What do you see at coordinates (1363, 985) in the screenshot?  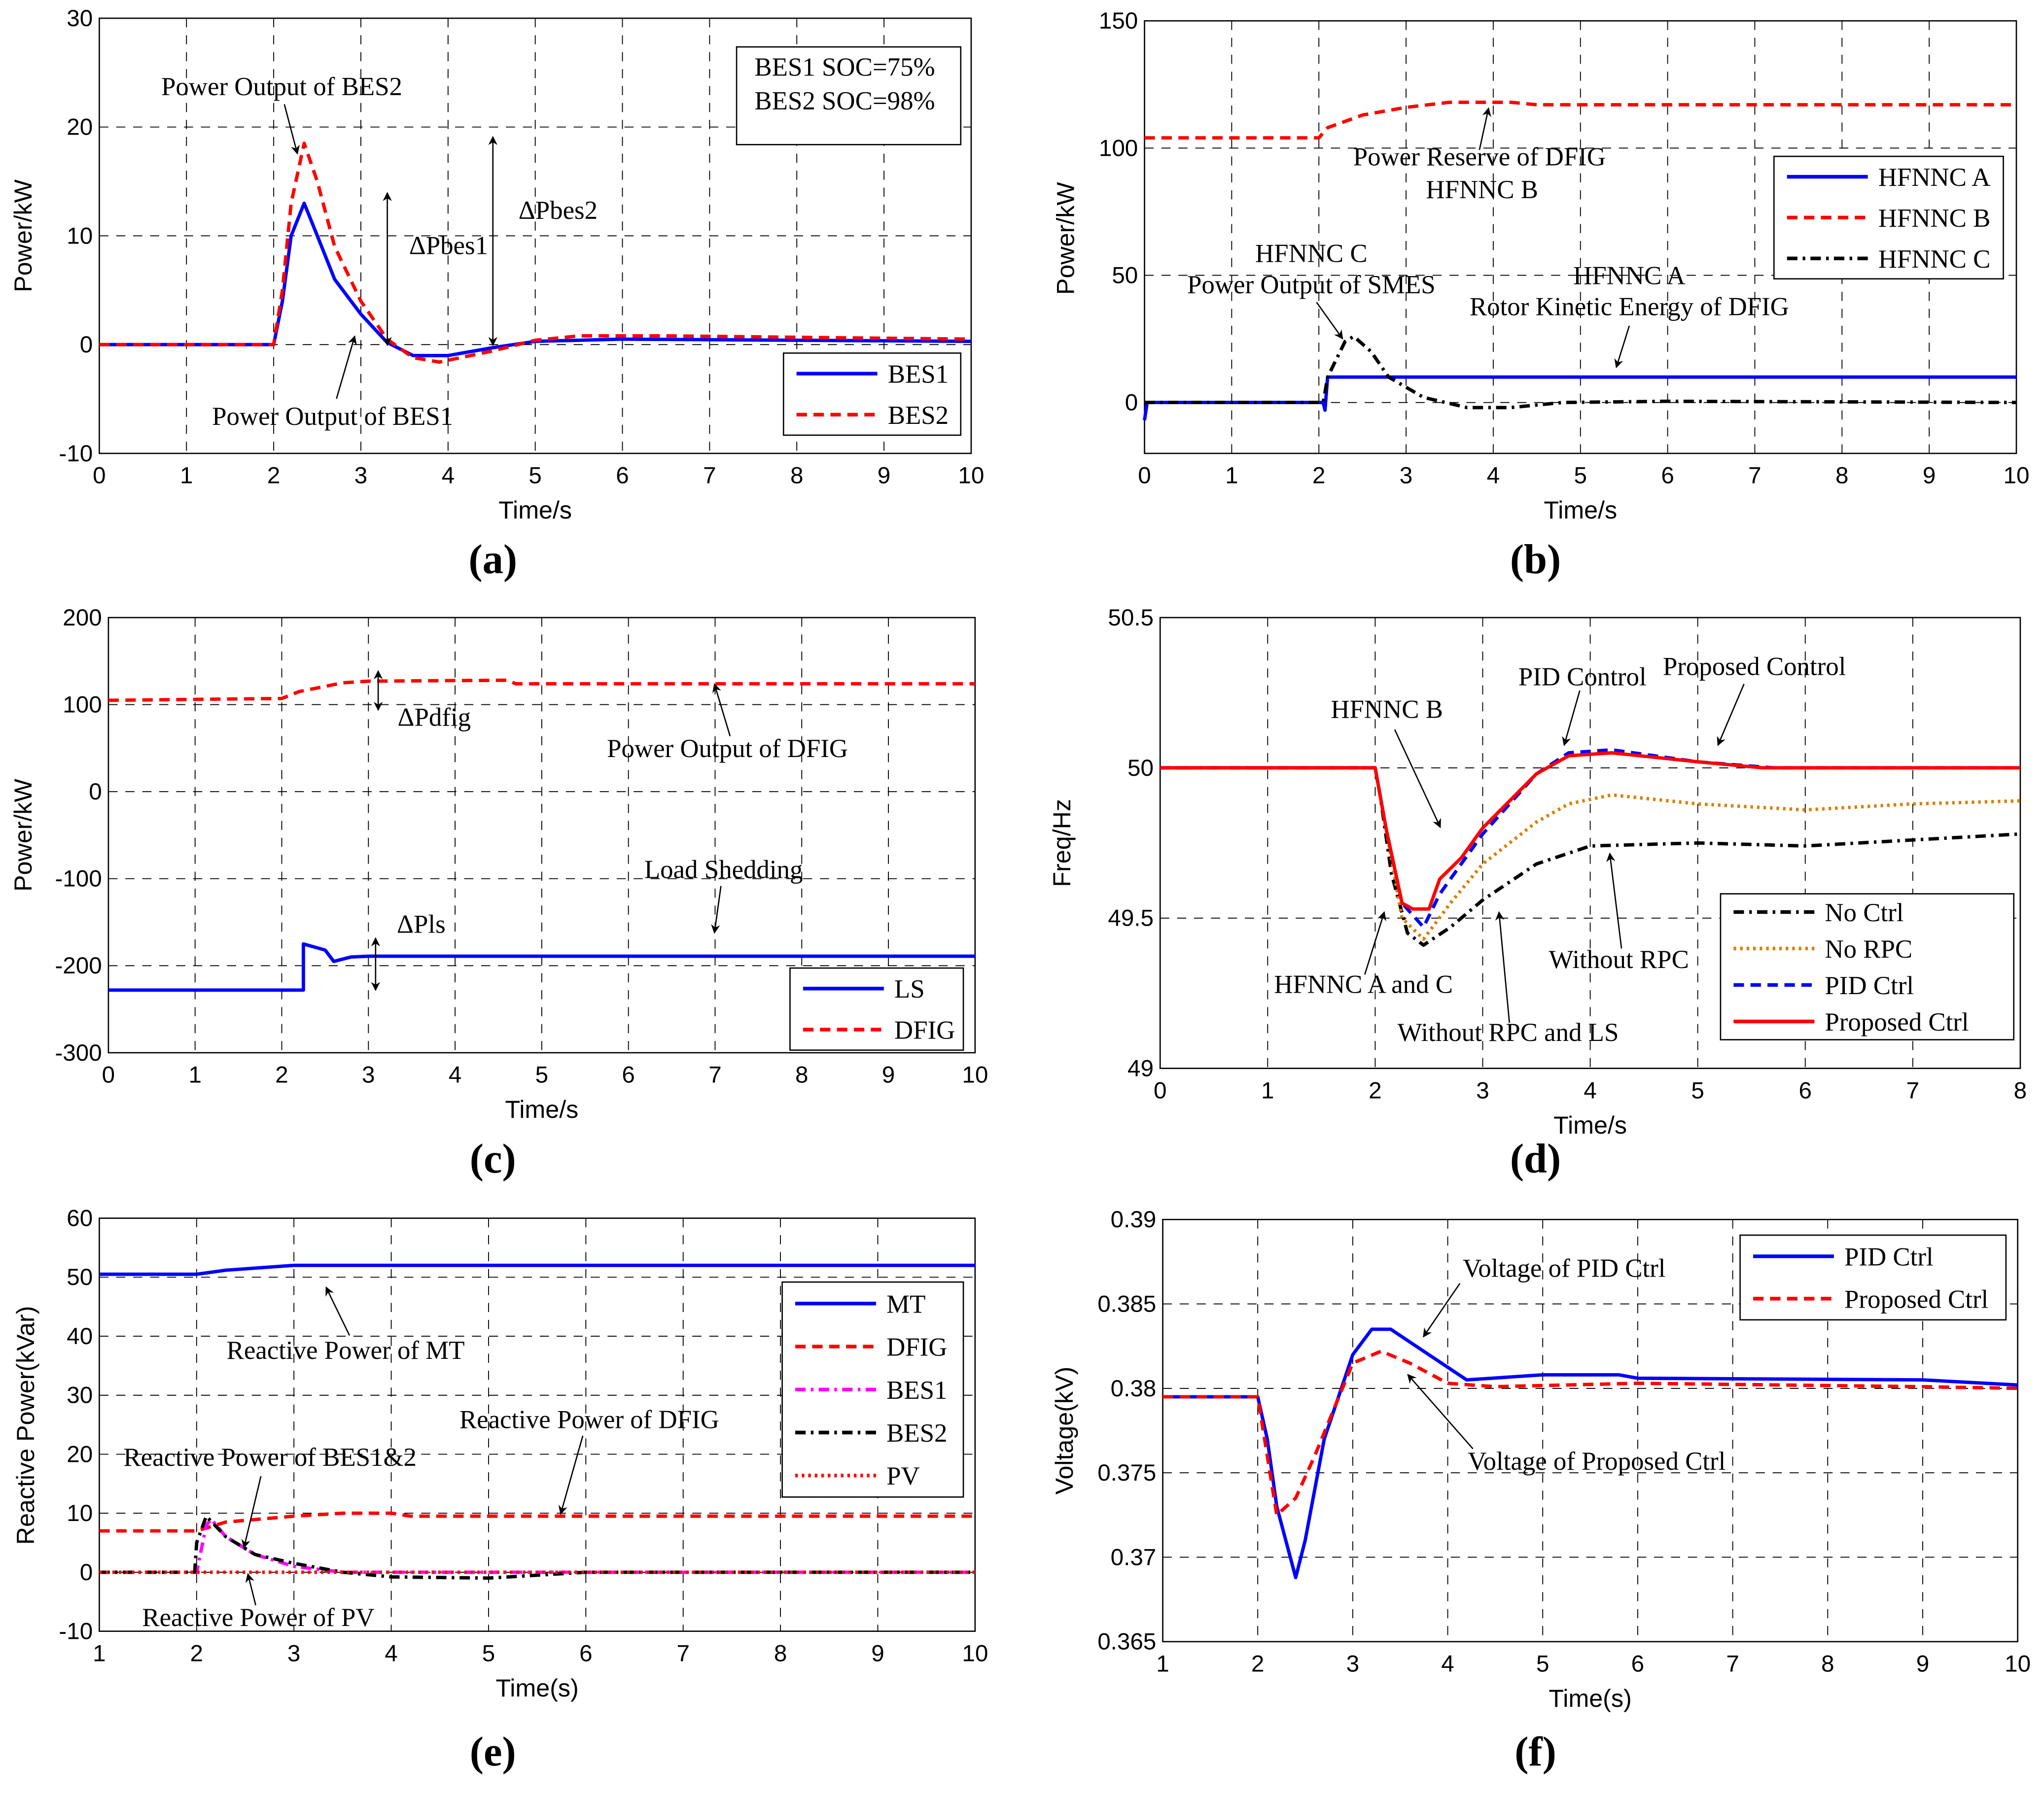 I see `annotation-hfnnc-a-and-c: HFNNC A and C` at bounding box center [1363, 985].